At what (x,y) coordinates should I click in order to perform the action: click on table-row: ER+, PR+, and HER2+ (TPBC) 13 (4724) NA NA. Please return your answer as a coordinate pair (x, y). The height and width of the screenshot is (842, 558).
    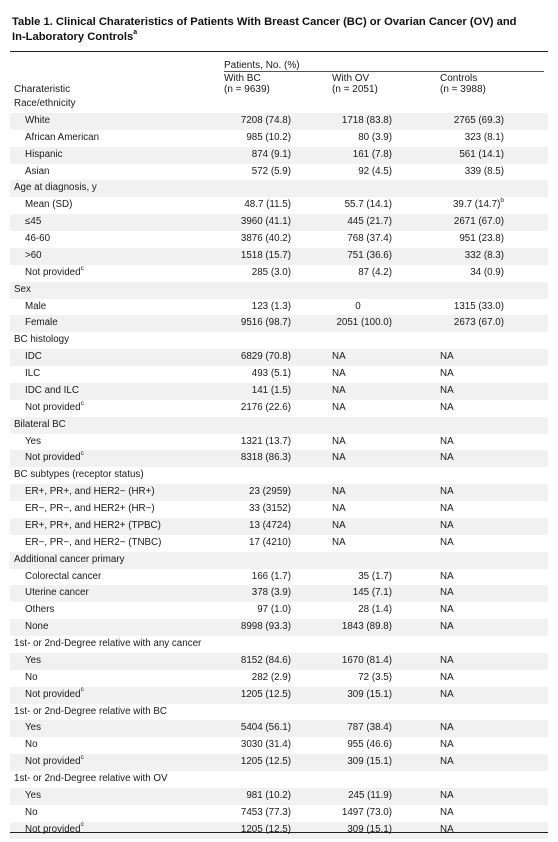
    Looking at the image, I should click on (279, 526).